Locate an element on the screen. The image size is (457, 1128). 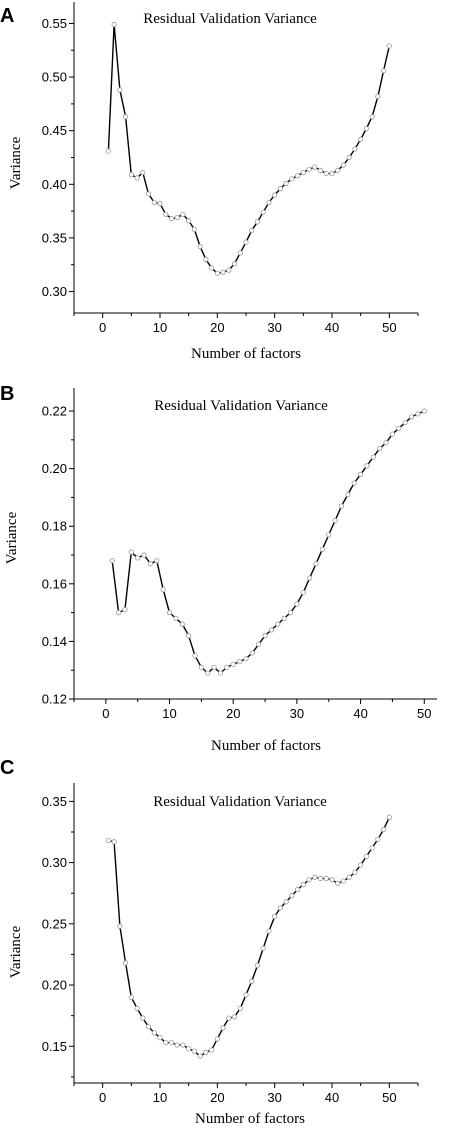
panel-c-y-tick-label: 0.15 is located at coordinates (54, 1046).